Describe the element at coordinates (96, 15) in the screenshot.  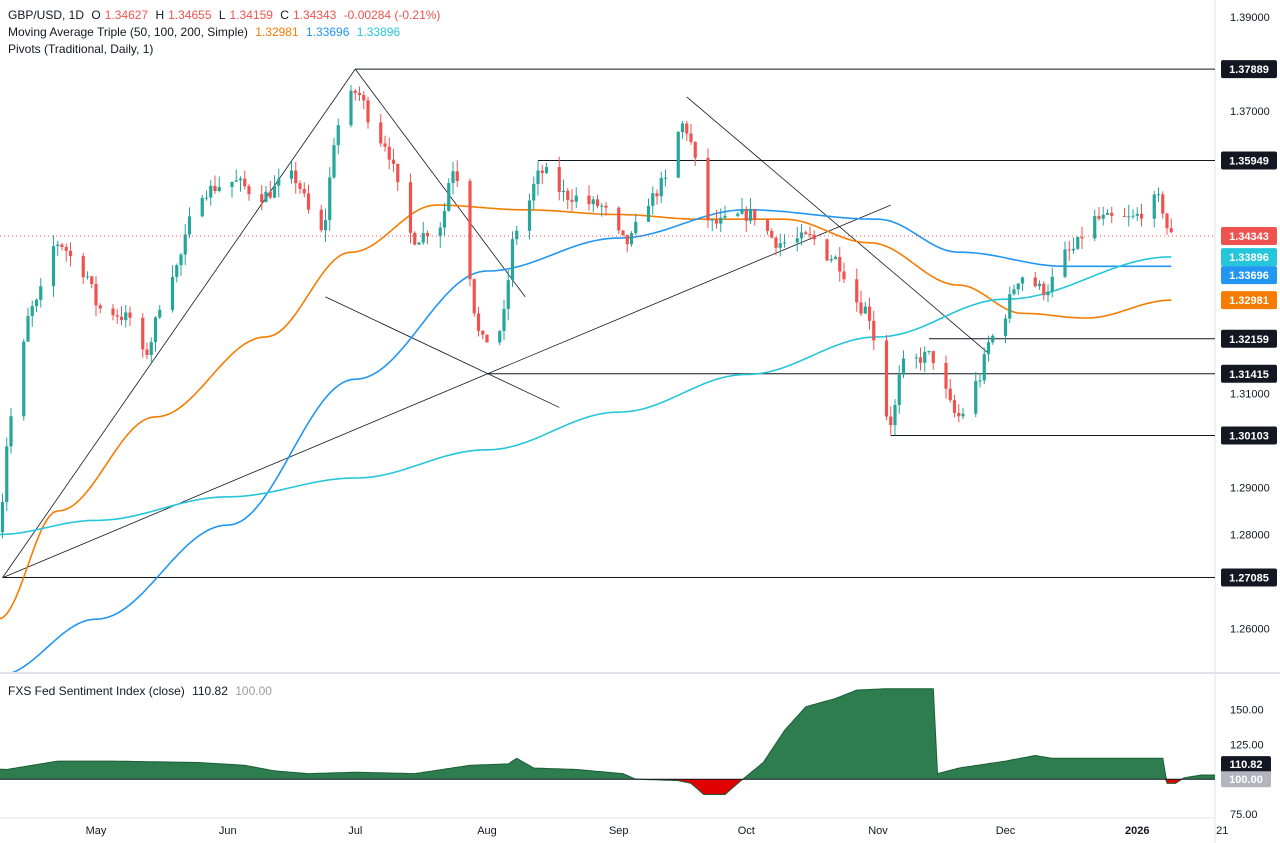
I see `open-label: O` at that location.